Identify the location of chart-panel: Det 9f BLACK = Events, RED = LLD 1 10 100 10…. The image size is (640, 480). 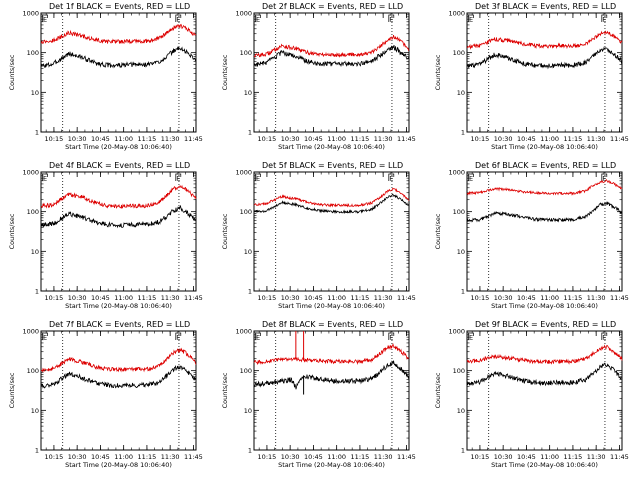
(531, 394).